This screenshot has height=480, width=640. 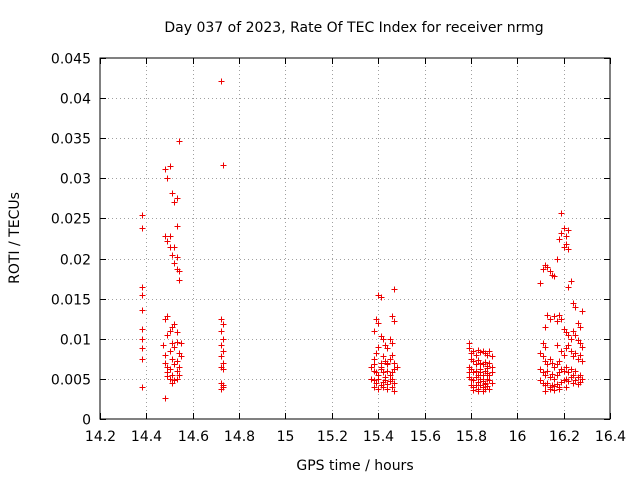 I want to click on x-tick-label: 15, so click(x=286, y=437).